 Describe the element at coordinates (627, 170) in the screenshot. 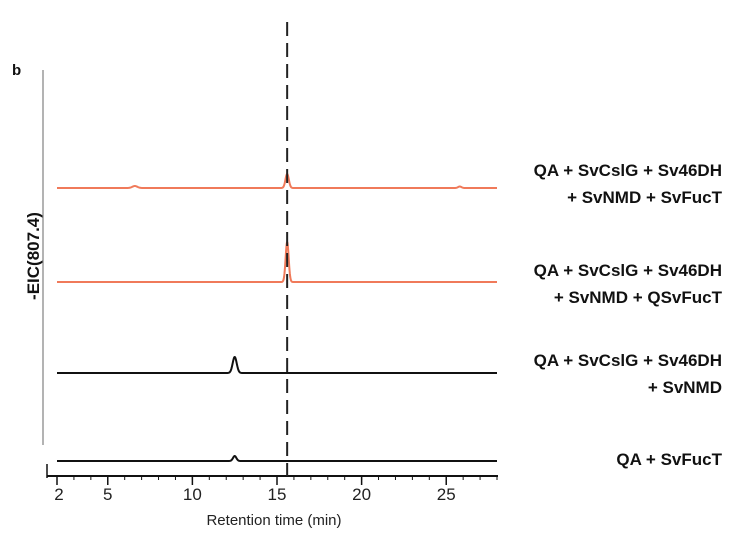

I see `trace-label-1-line-1: QA + SvCslG + Sv46DH` at that location.